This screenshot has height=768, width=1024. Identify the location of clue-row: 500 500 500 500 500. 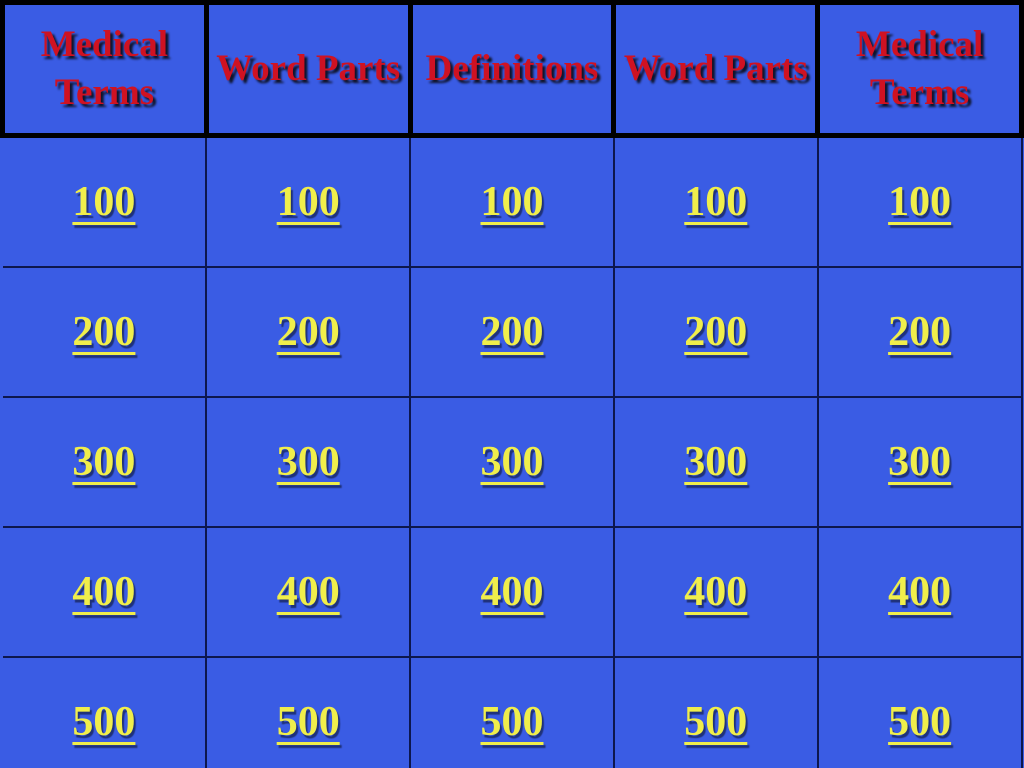
(512, 712).